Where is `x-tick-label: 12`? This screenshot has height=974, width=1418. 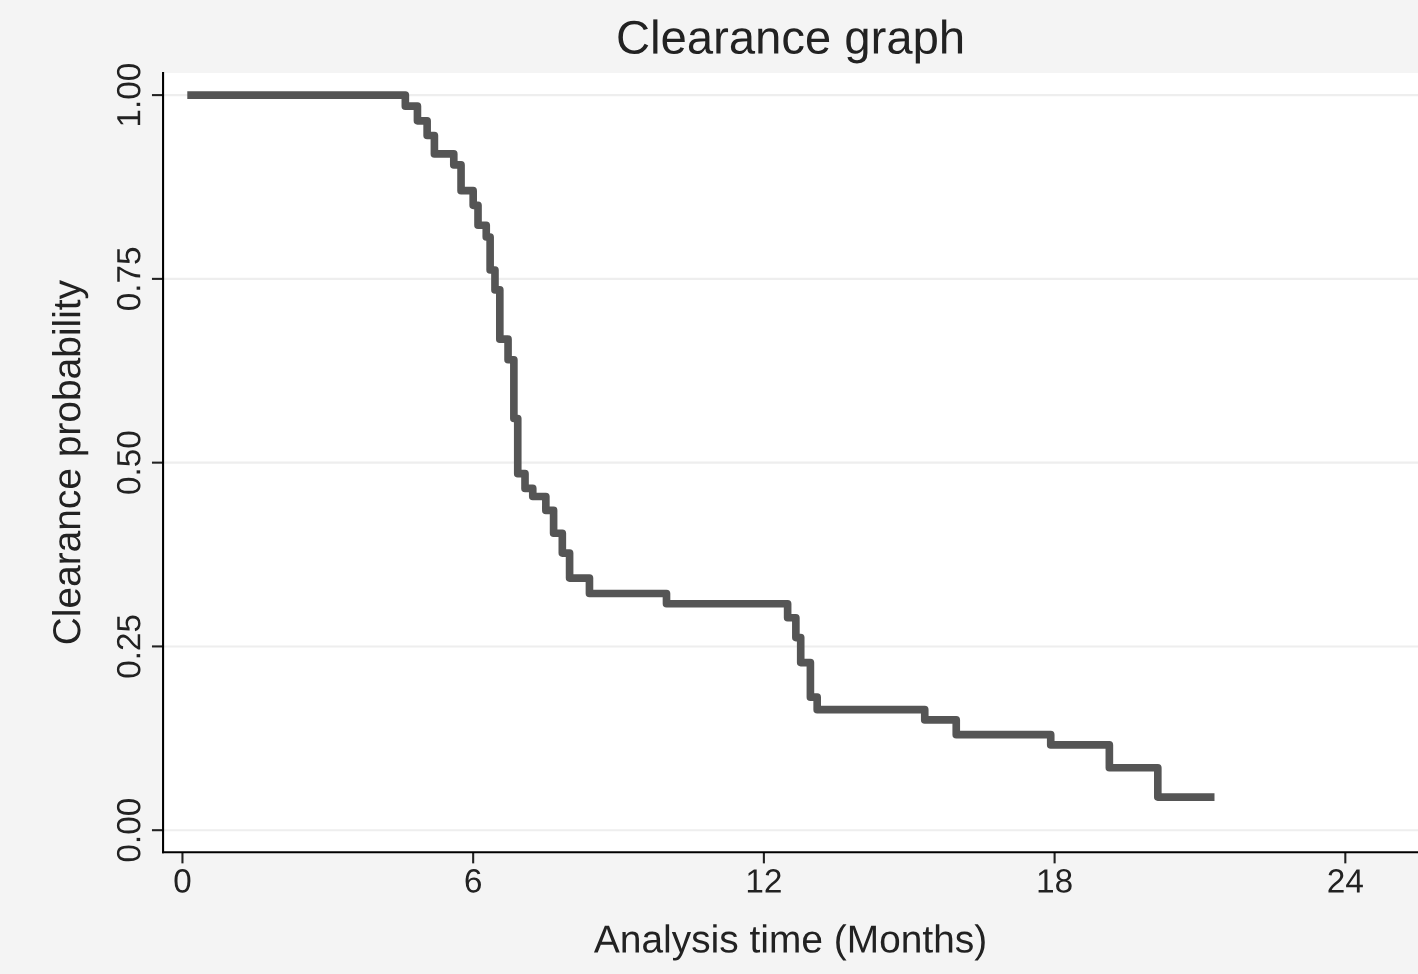
x-tick-label: 12 is located at coordinates (764, 881).